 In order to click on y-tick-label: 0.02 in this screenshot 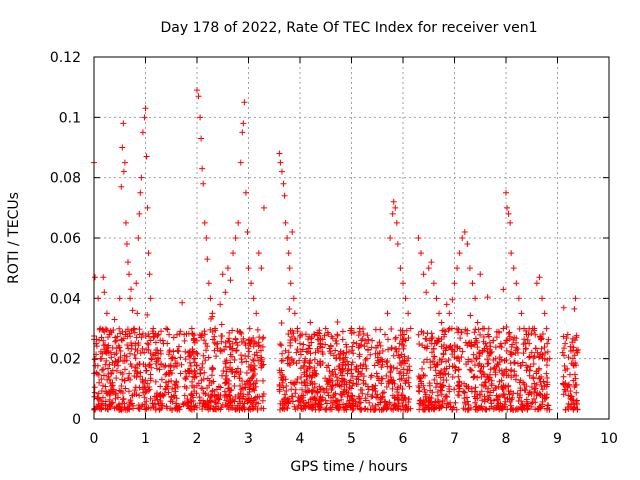, I will do `click(65, 360)`.